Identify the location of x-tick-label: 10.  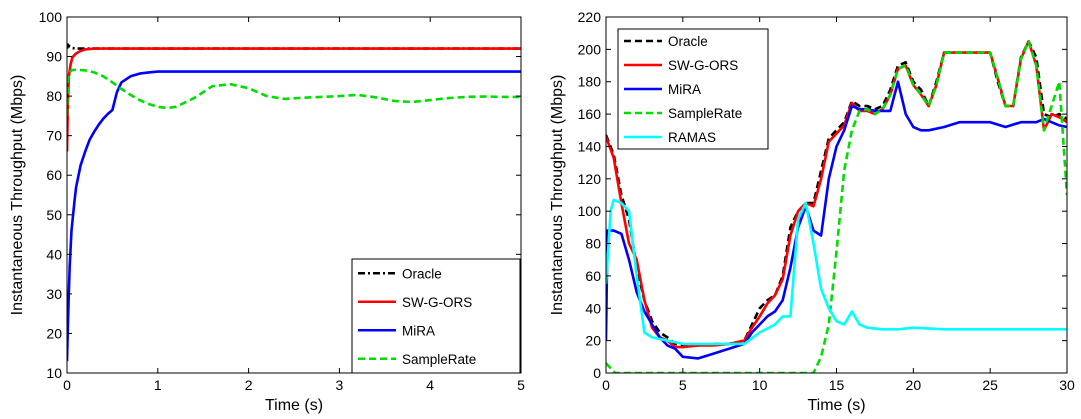
(760, 385).